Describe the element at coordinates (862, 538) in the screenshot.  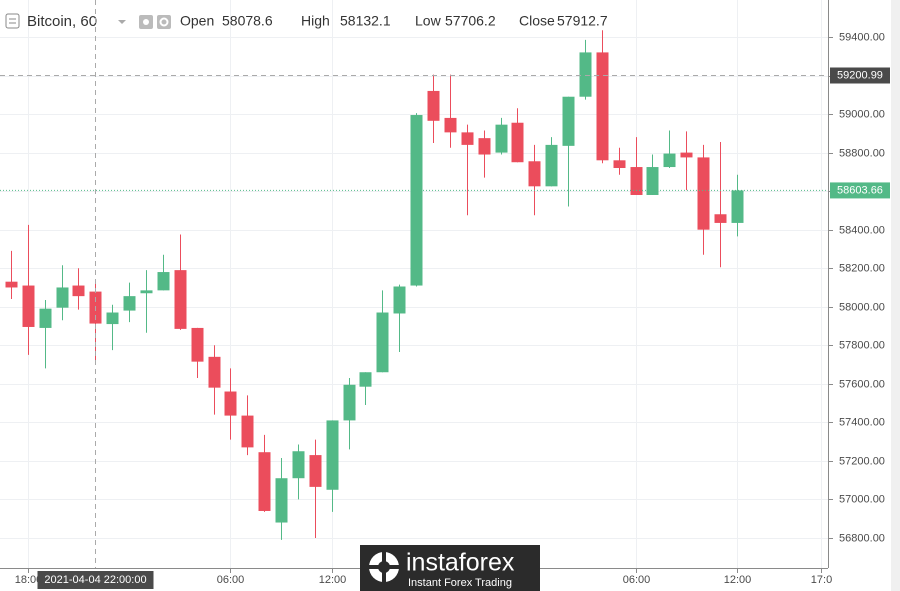
I see `y-tick-label: 56800.00` at that location.